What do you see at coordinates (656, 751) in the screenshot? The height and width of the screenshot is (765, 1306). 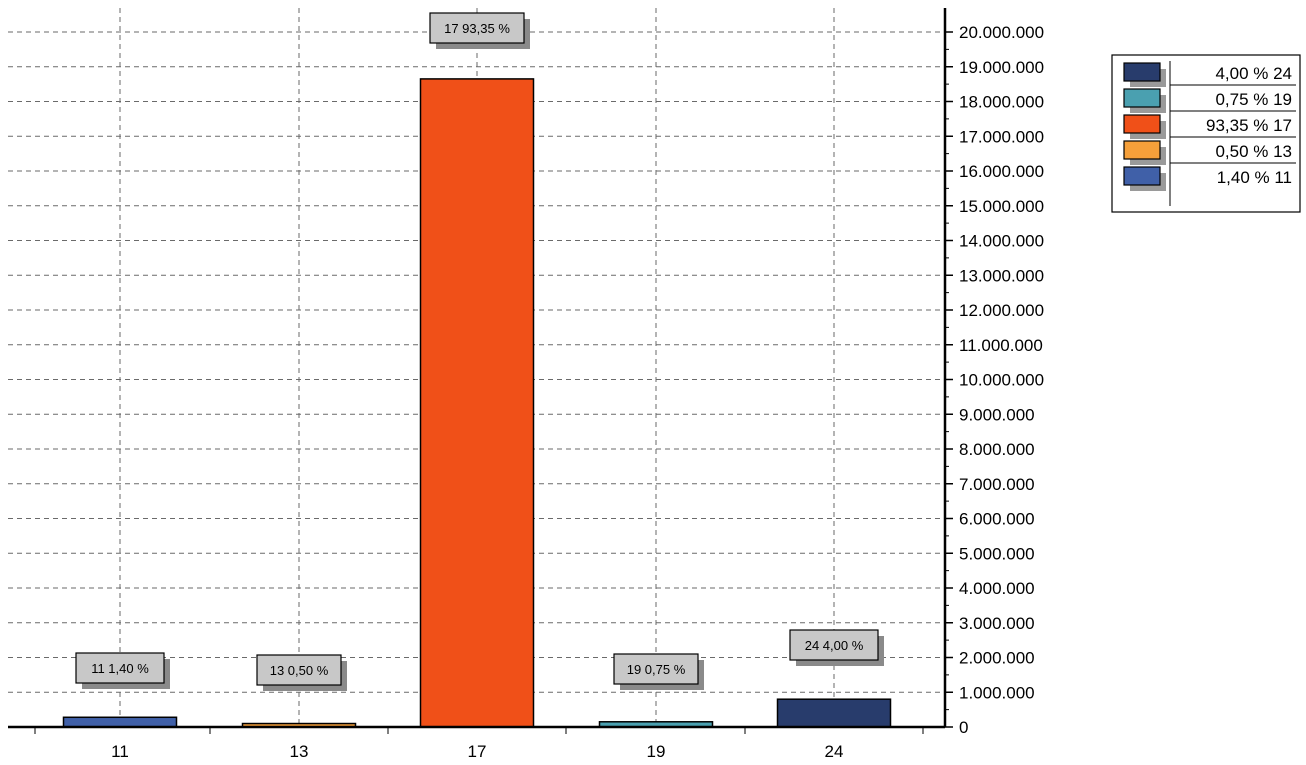 I see `x-tick-label: 19` at bounding box center [656, 751].